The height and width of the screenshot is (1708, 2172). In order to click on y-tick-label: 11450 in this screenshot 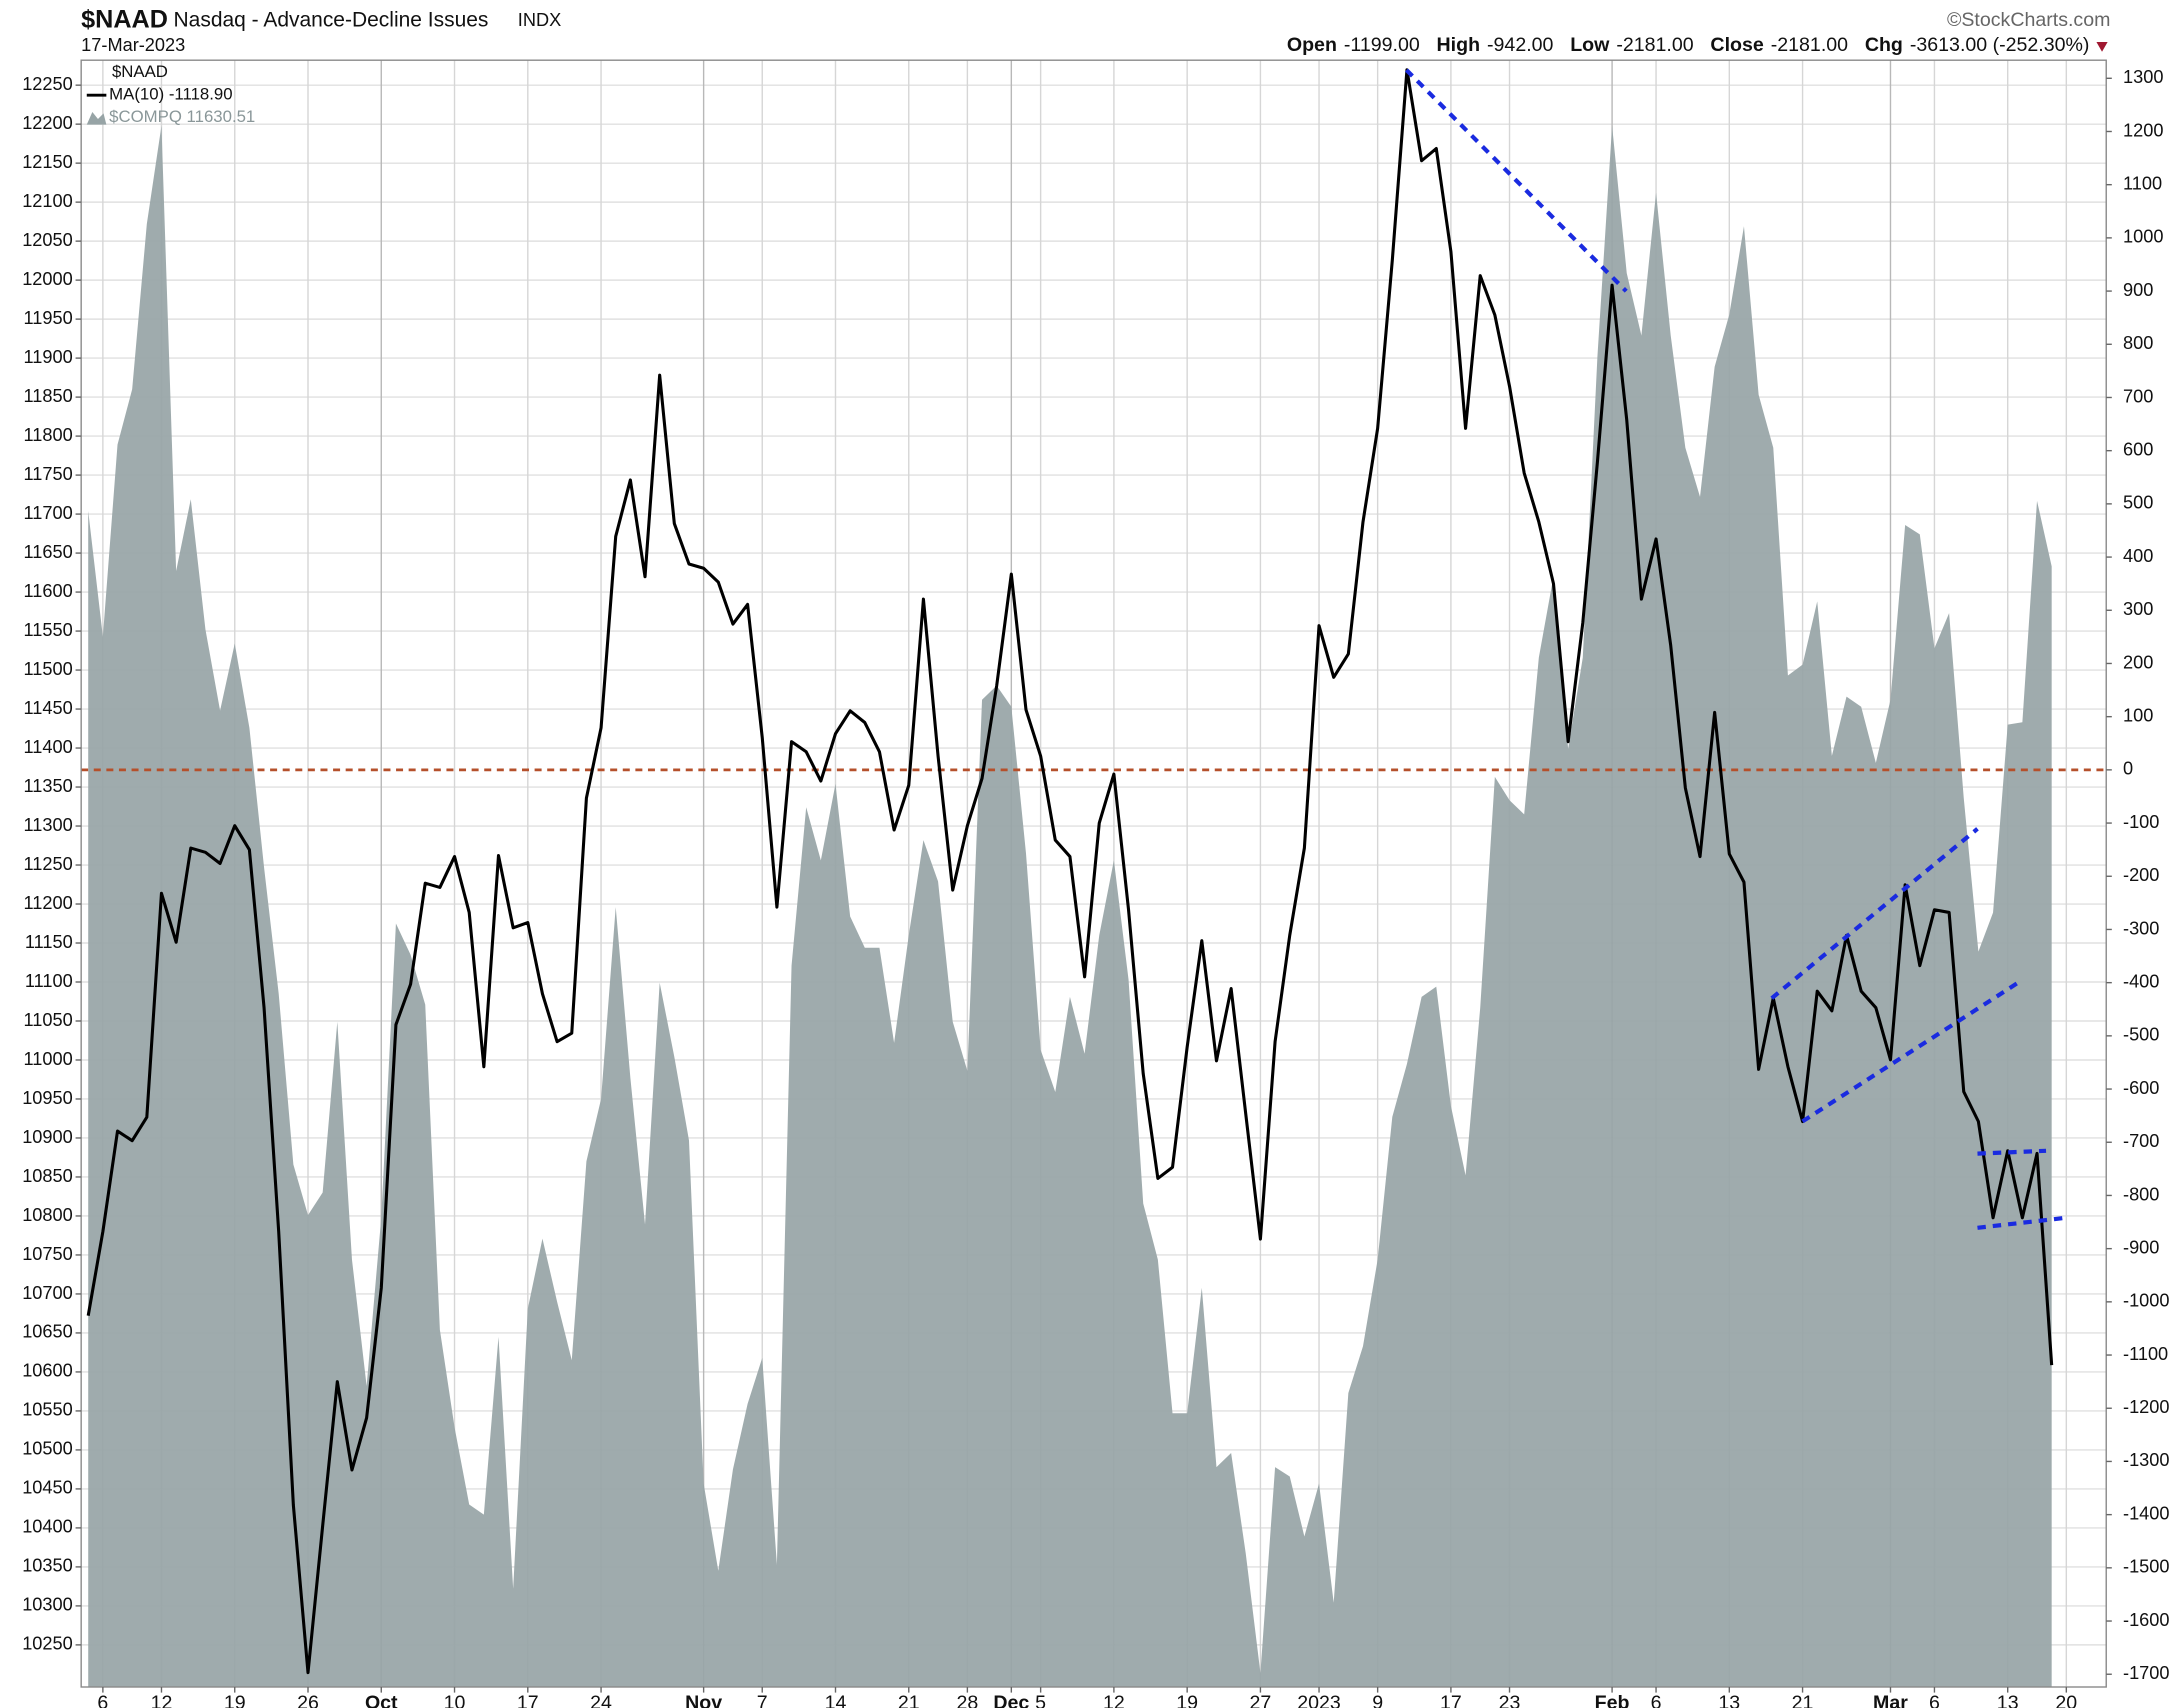, I will do `click(48, 708)`.